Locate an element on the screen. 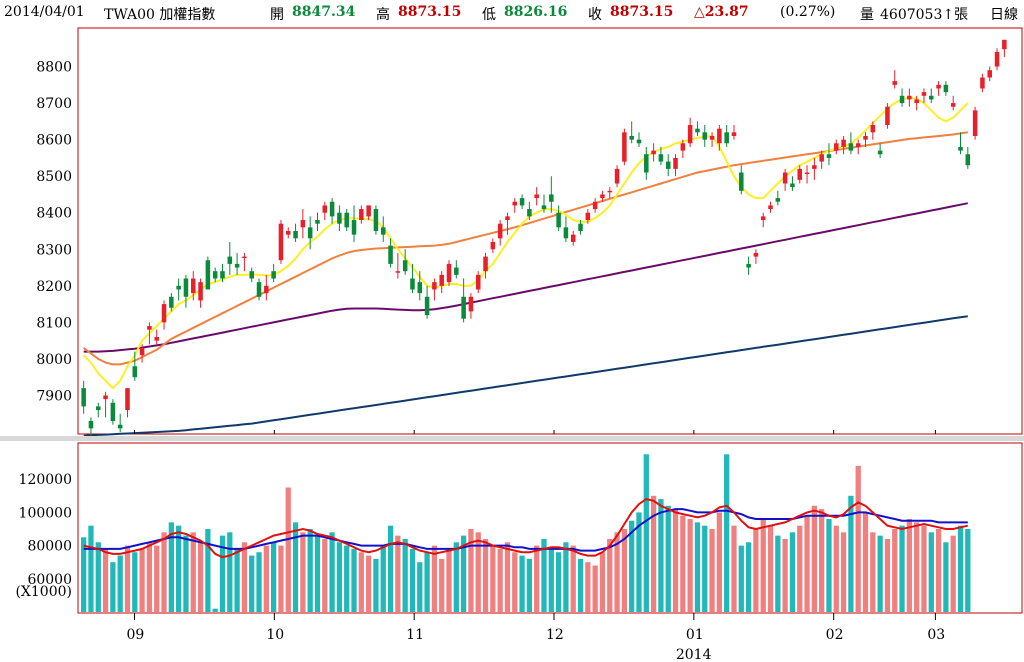  panel-separator is located at coordinates (512, 438).